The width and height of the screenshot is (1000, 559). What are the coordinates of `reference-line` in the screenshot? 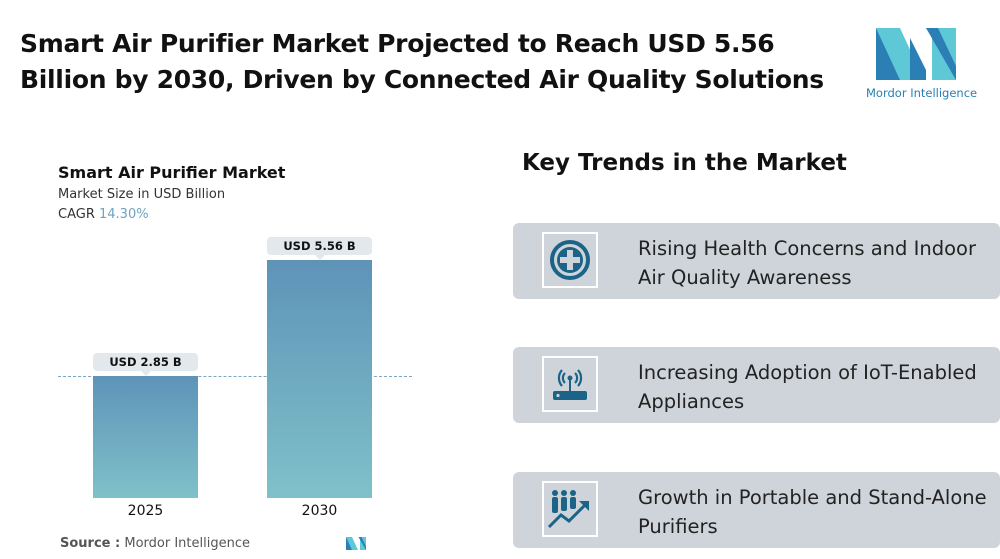 It's located at (235, 376).